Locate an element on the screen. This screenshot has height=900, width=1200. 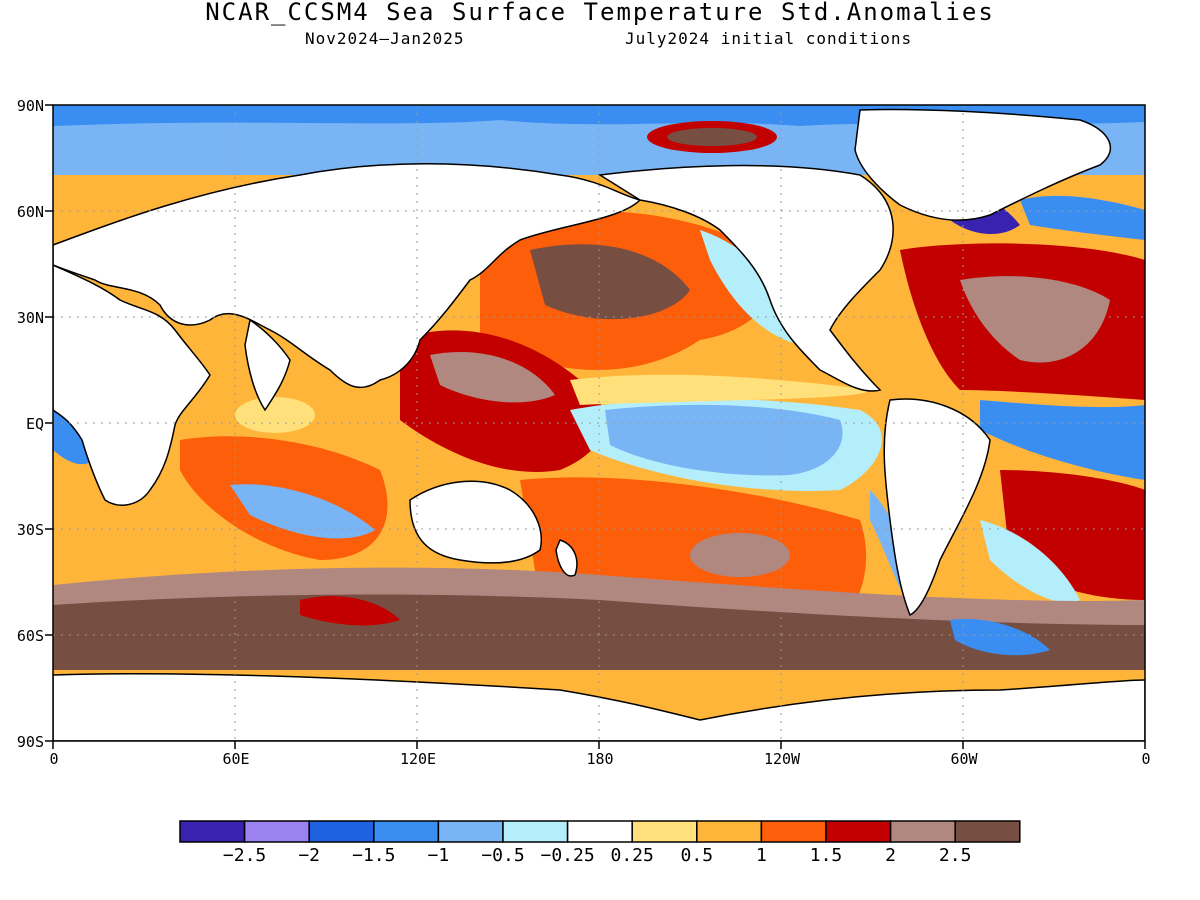
lon-label-120e: 120E is located at coordinates (418, 759).